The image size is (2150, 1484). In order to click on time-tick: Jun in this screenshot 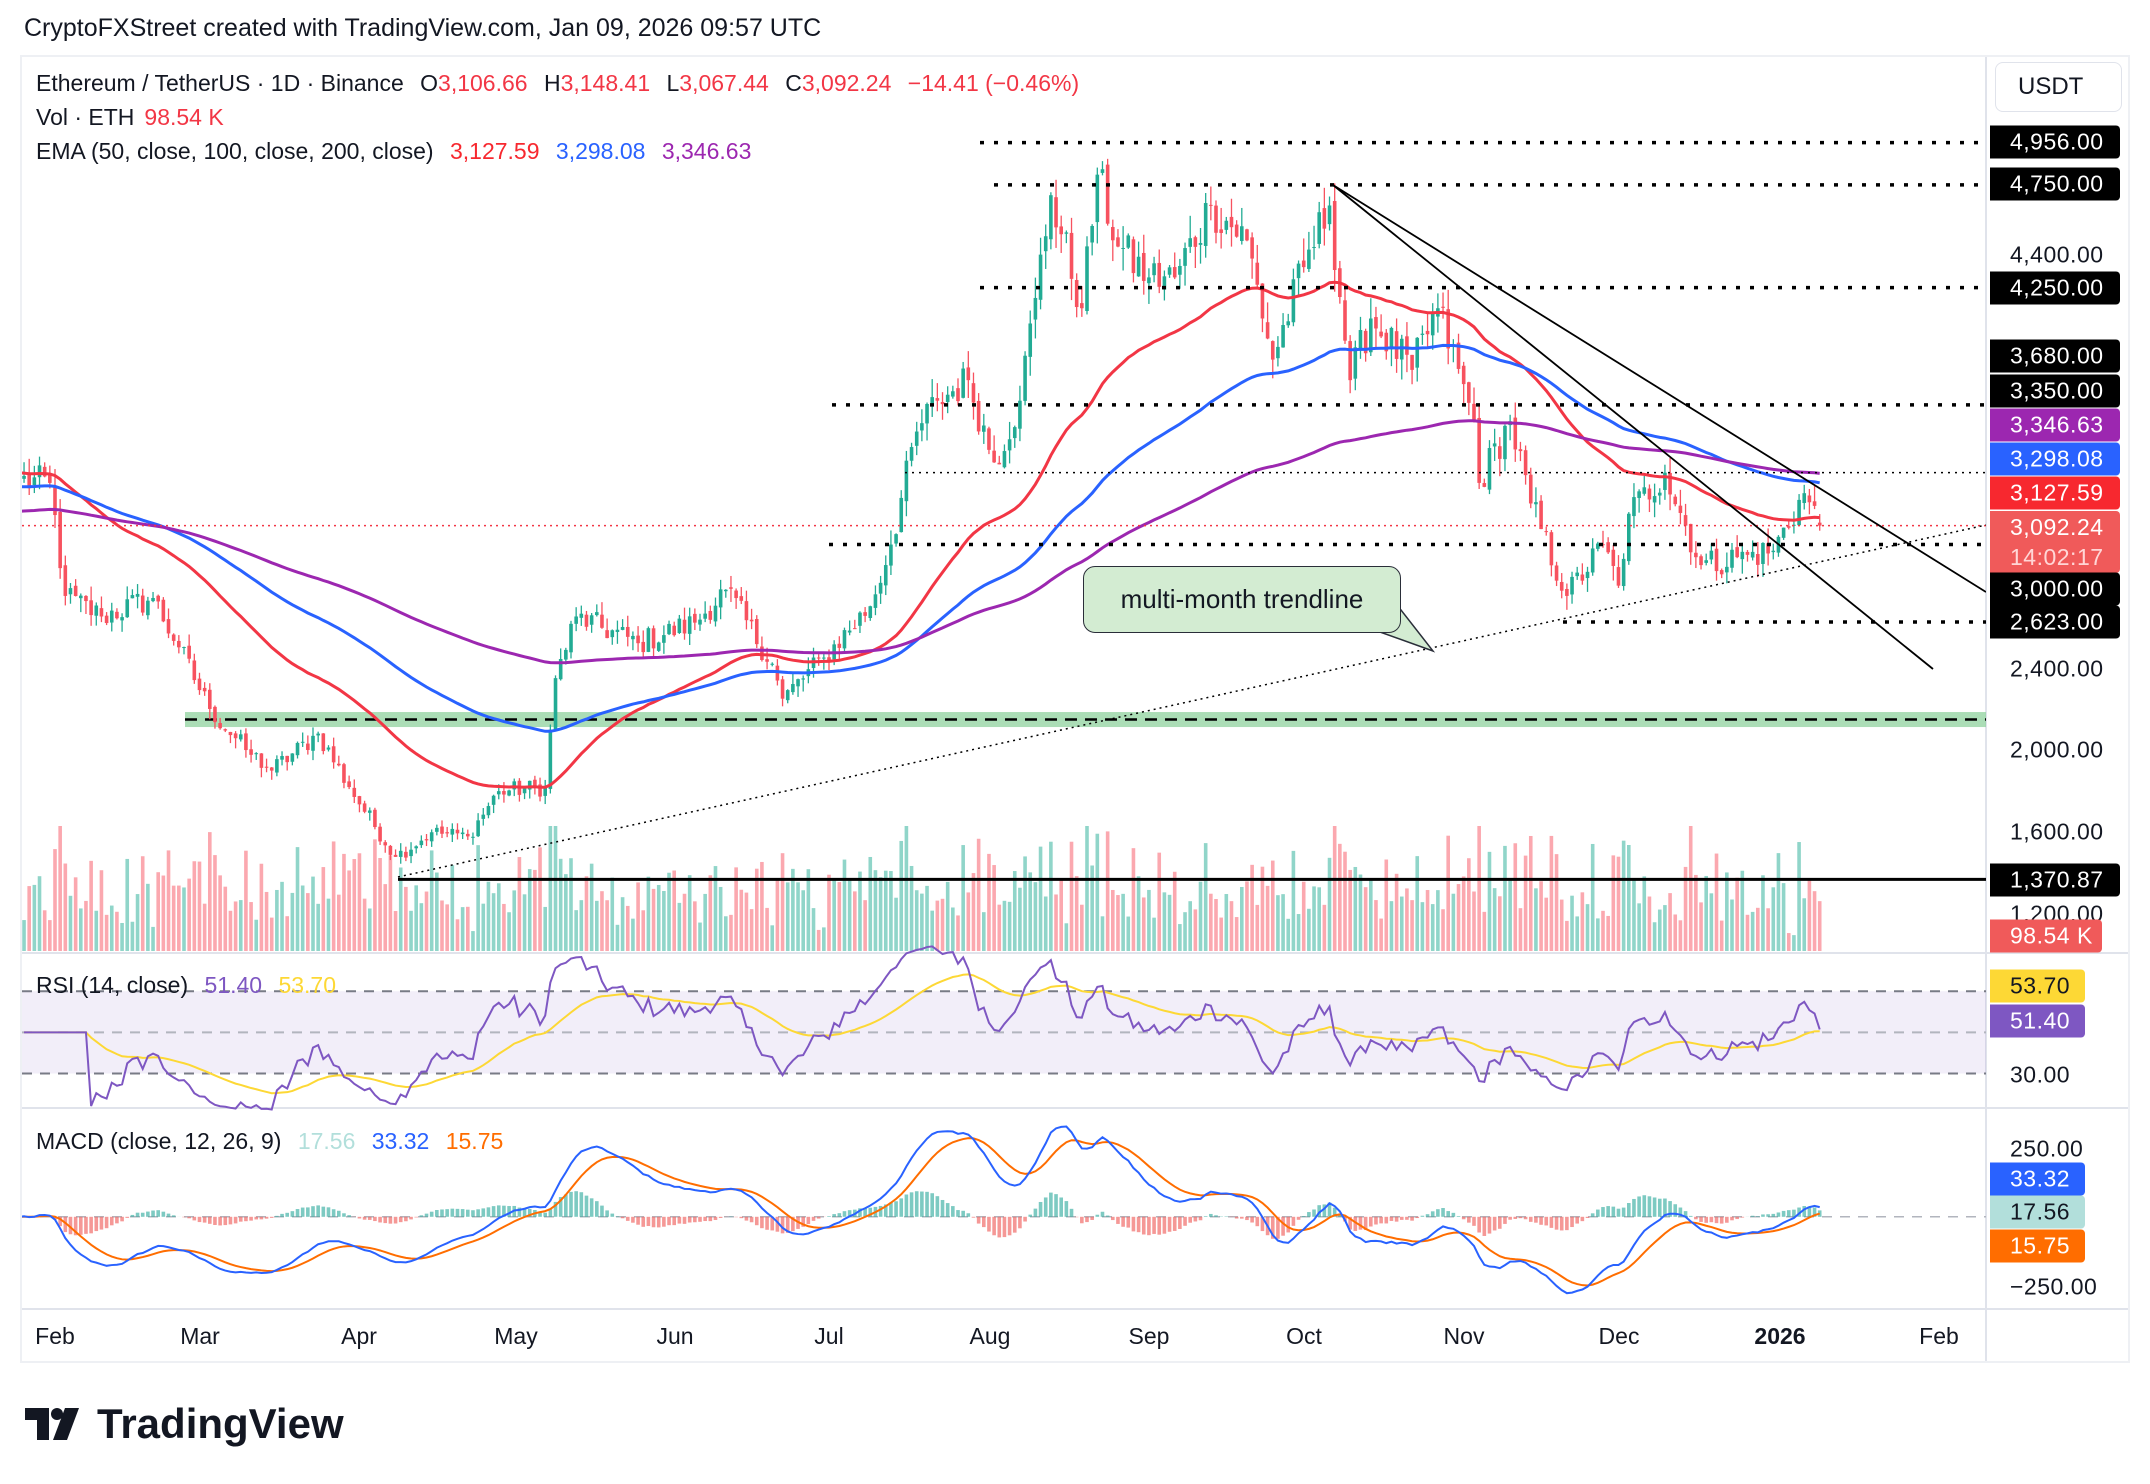, I will do `click(675, 1336)`.